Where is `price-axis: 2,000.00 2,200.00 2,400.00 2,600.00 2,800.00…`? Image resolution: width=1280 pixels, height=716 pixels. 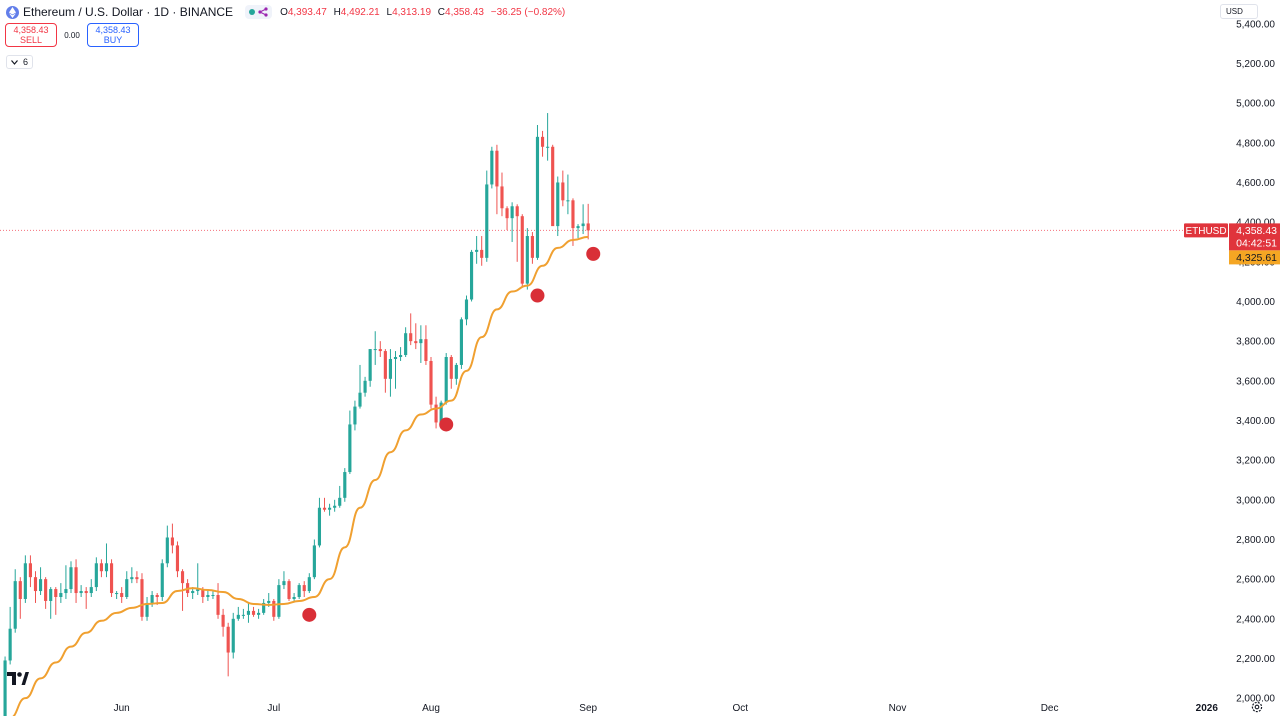
price-axis: 2,000.00 2,200.00 2,400.00 2,600.00 2,800.00… is located at coordinates (1255, 361).